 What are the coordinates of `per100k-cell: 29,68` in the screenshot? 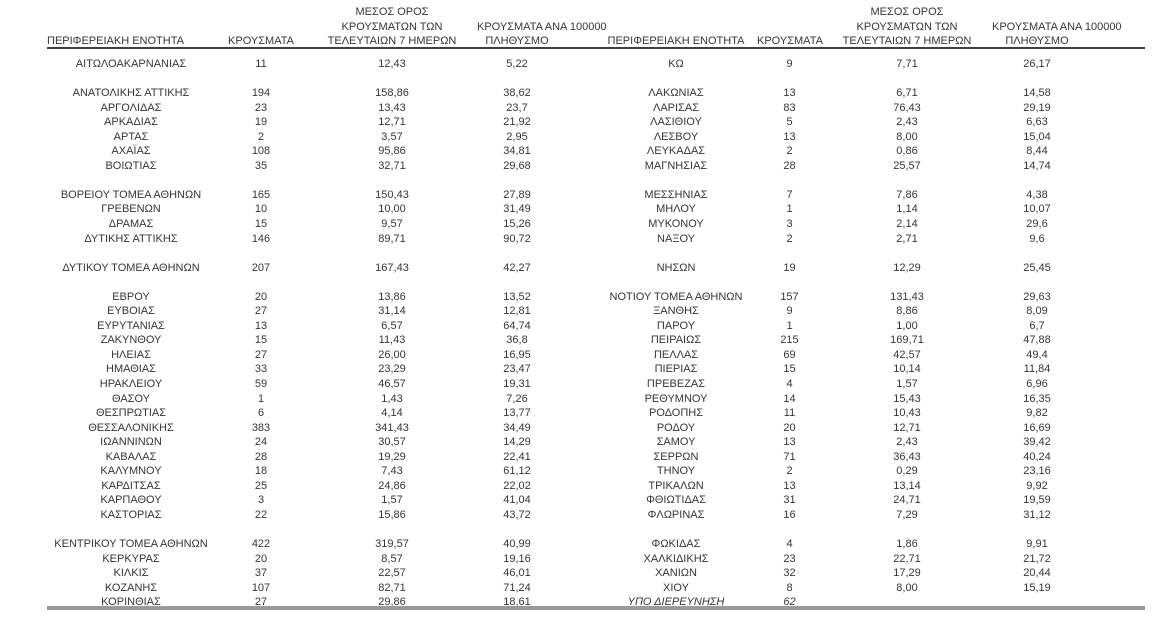 It's located at (517, 165).